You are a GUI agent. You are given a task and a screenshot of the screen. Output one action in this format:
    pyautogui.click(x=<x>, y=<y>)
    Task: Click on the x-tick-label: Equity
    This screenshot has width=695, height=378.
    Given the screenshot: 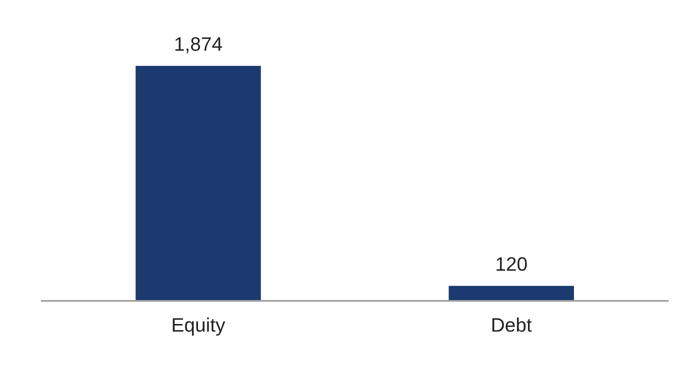 What is the action you would take?
    pyautogui.click(x=199, y=327)
    